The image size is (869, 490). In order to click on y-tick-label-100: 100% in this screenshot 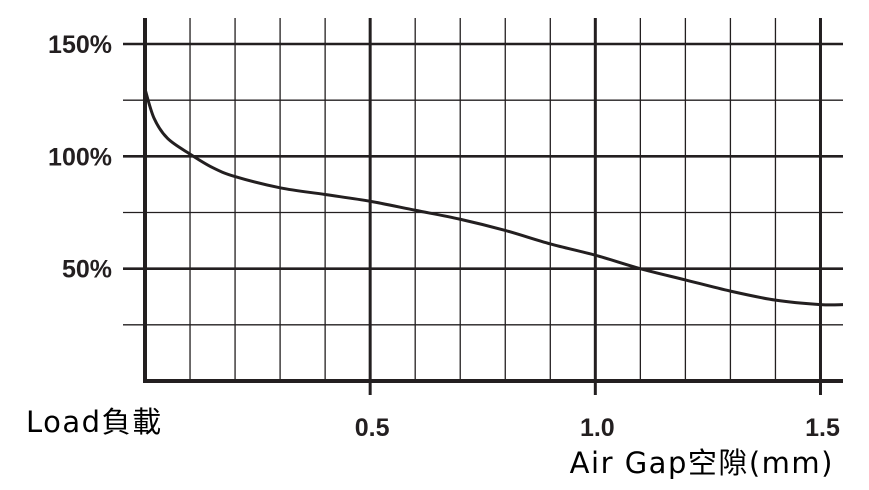, I will do `click(80, 157)`.